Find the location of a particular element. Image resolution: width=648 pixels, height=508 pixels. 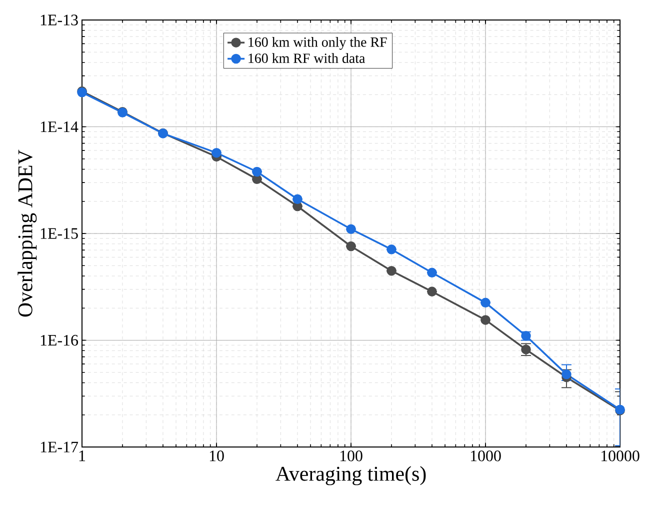

y-tick-label: 1E-15 is located at coordinates (59, 233).